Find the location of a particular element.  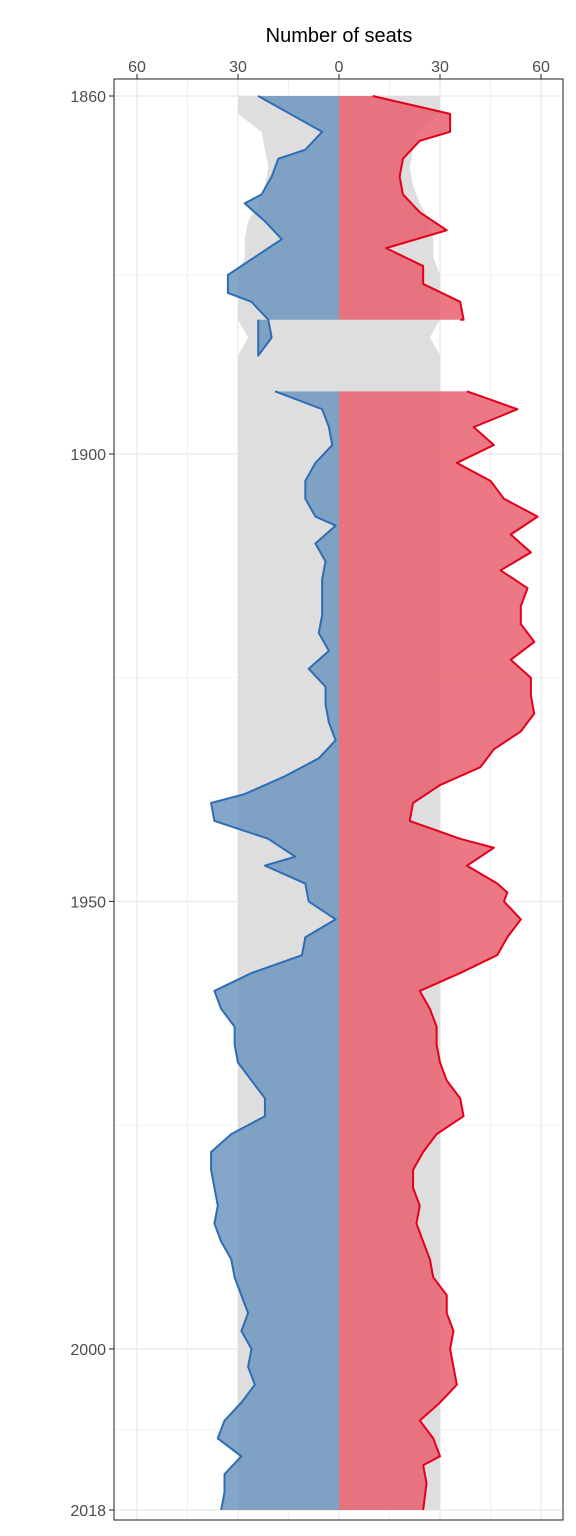

y-tick-label: 1950 is located at coordinates (88, 902).